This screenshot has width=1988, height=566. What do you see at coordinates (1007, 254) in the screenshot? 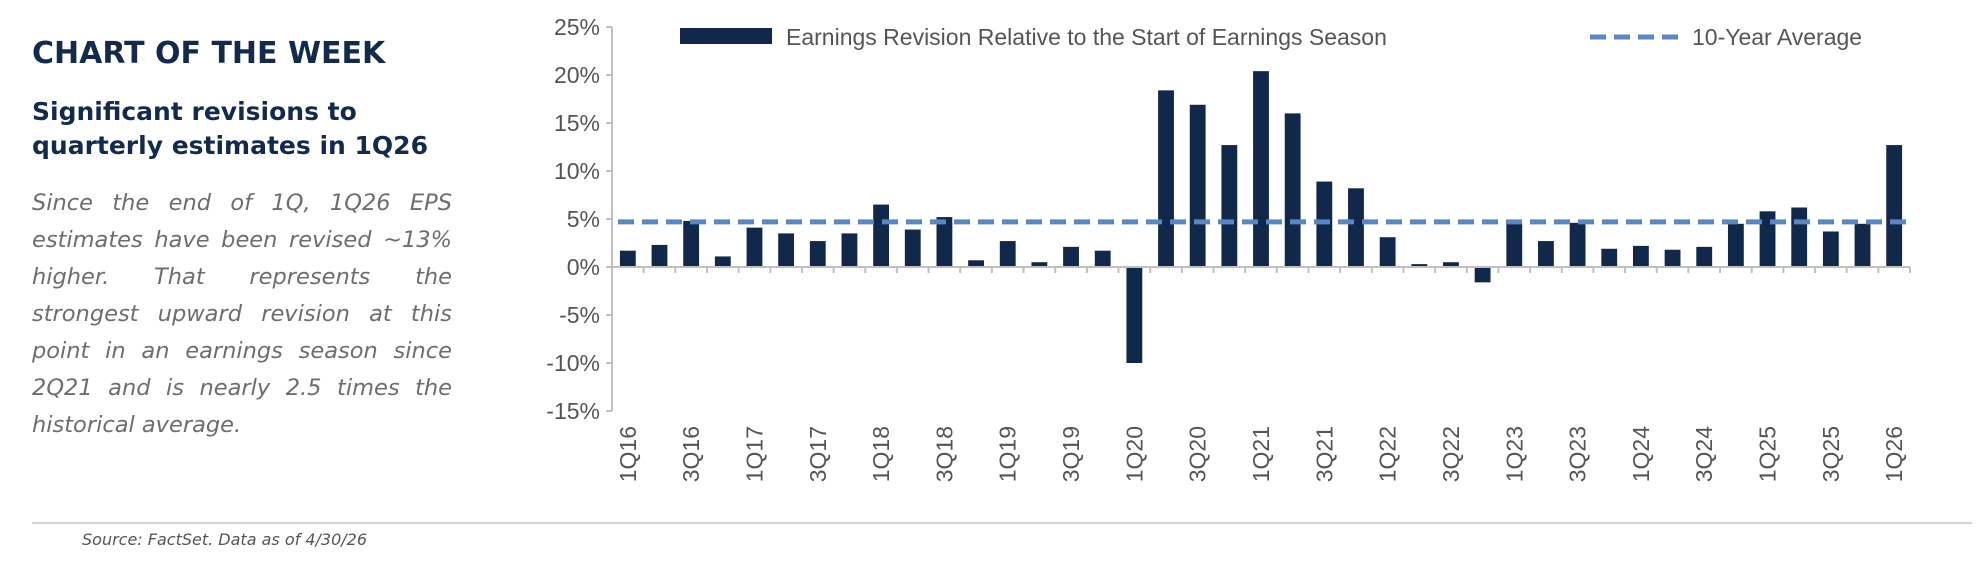
I see `bar-1Q19` at bounding box center [1007, 254].